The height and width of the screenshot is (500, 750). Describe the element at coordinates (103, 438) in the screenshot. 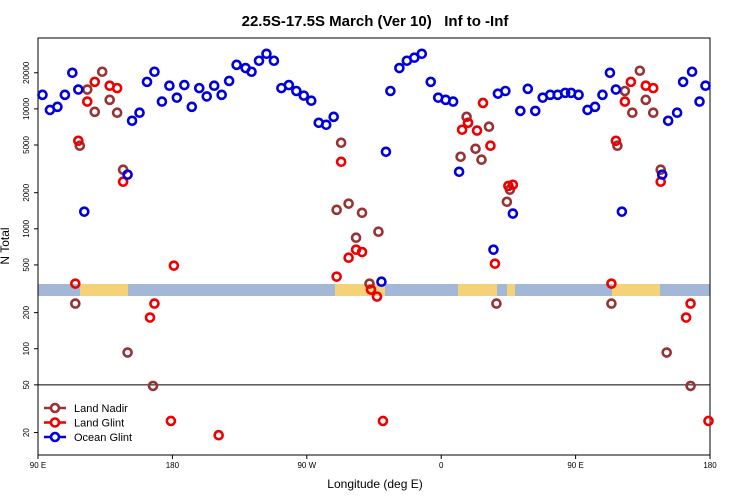

I see `legend-label: Ocean Glint` at that location.